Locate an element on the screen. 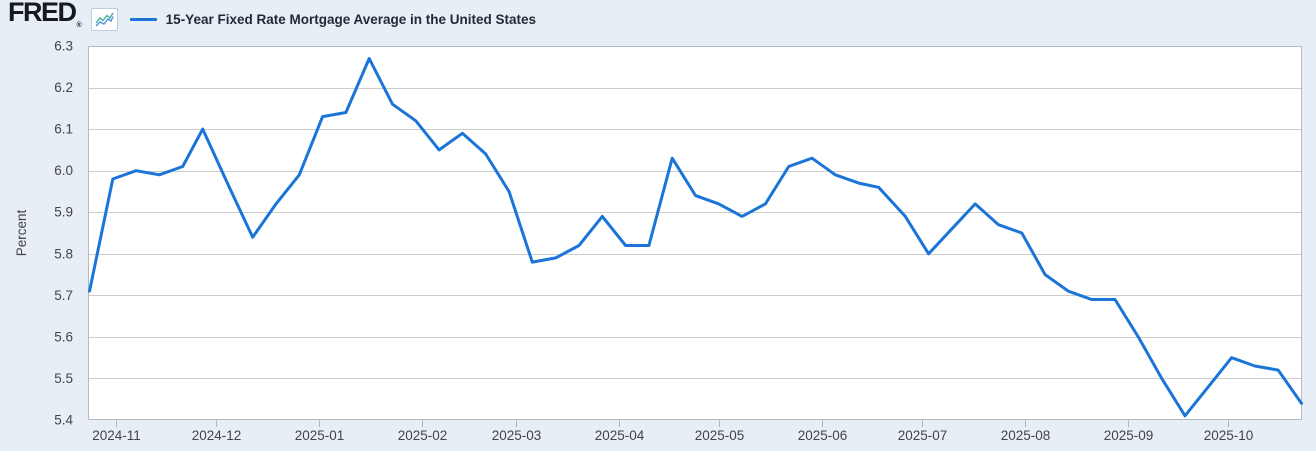 The image size is (1316, 451). x-tick-label: 2024-11 is located at coordinates (116, 435).